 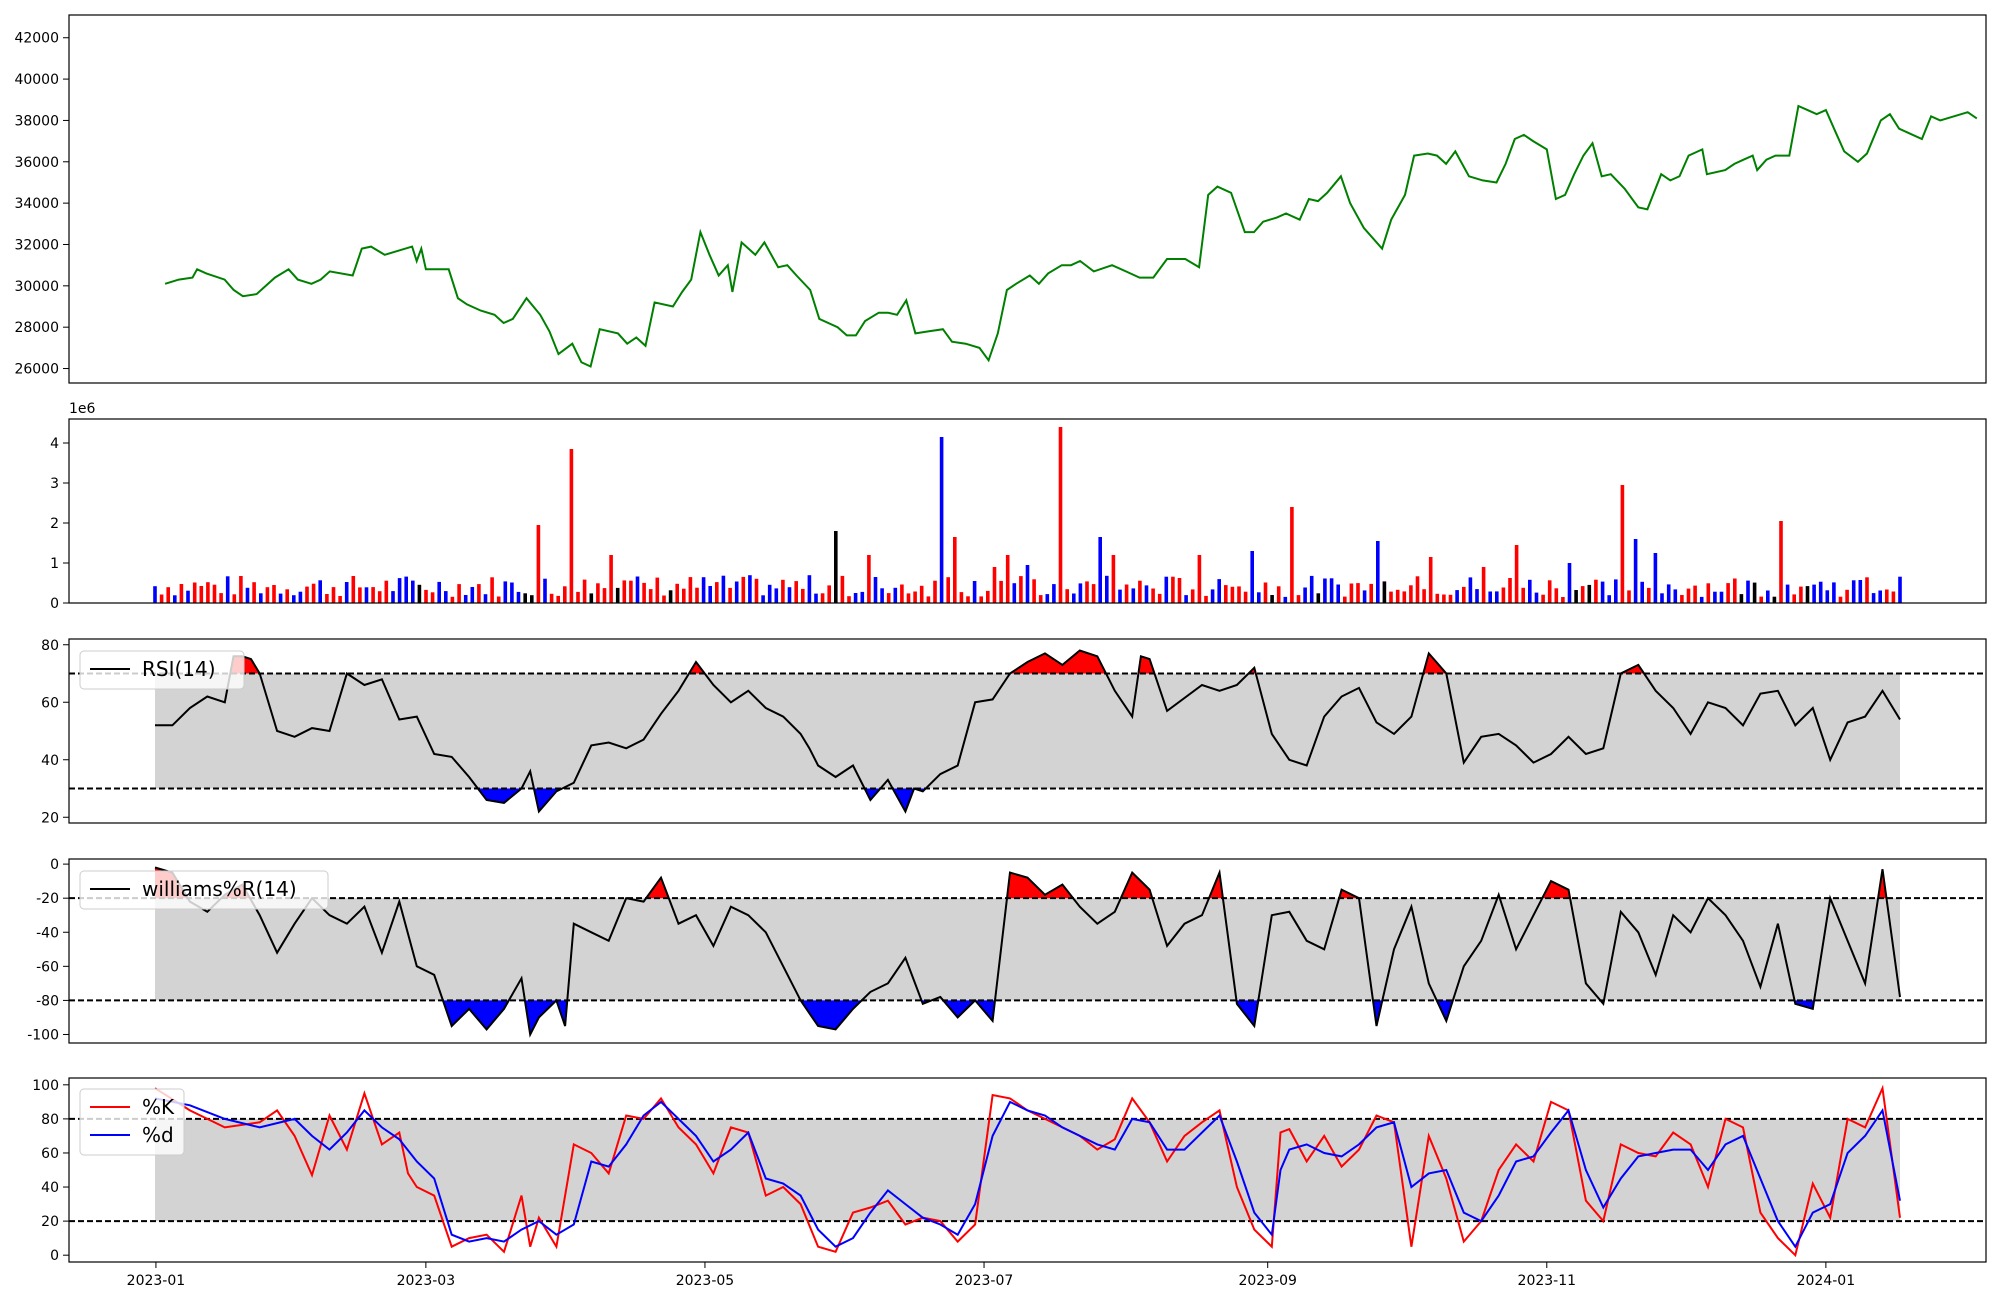 I want to click on rsi-panel: 20 40 60 80 RSI(14), so click(x=1014, y=732).